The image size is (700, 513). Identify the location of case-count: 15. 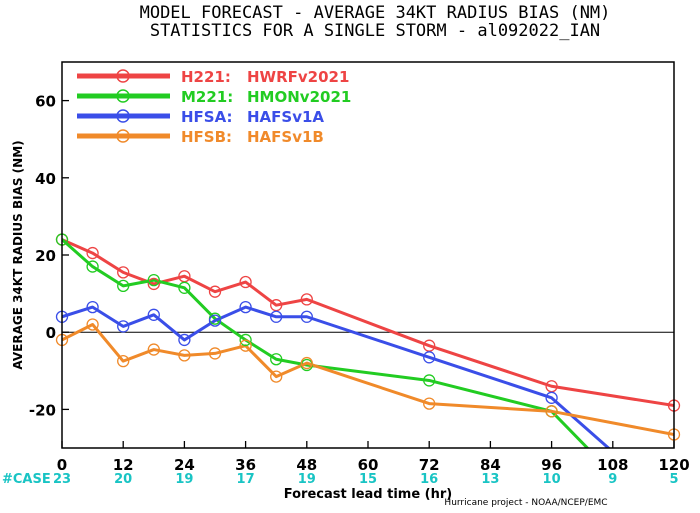
(368, 479).